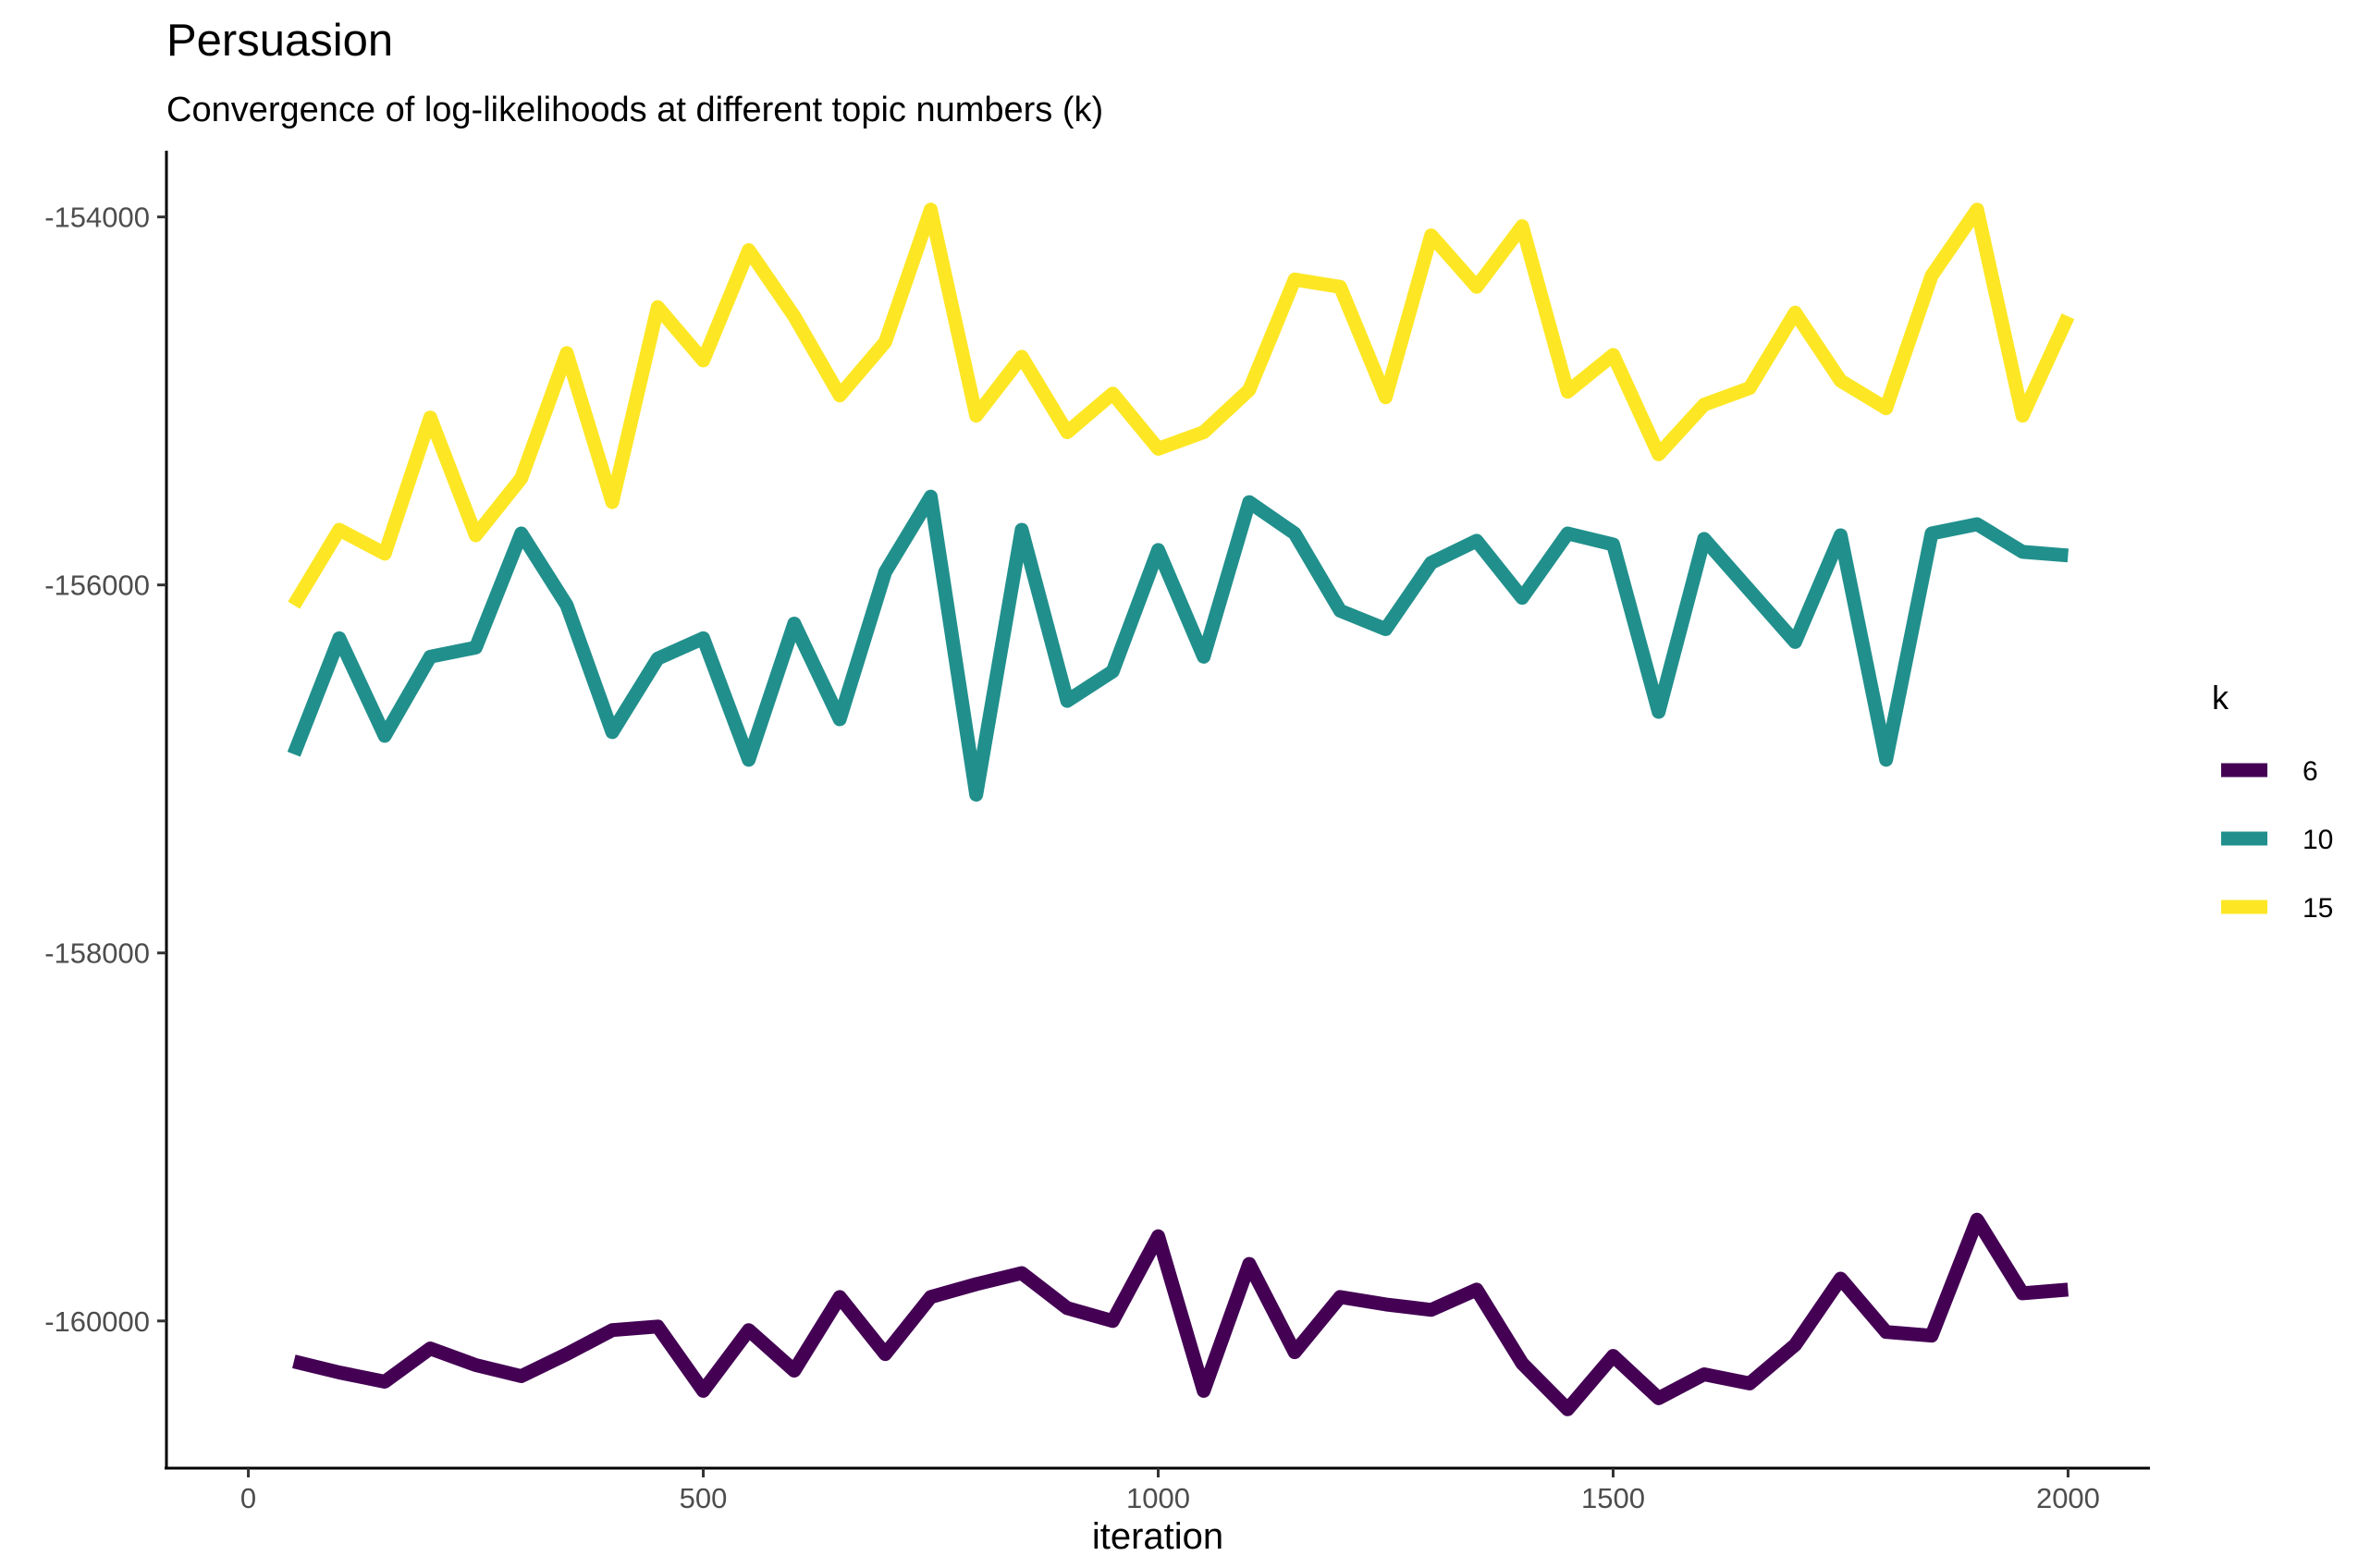 The height and width of the screenshot is (1568, 2358). What do you see at coordinates (97, 1321) in the screenshot?
I see `y-tick-label: -160000` at bounding box center [97, 1321].